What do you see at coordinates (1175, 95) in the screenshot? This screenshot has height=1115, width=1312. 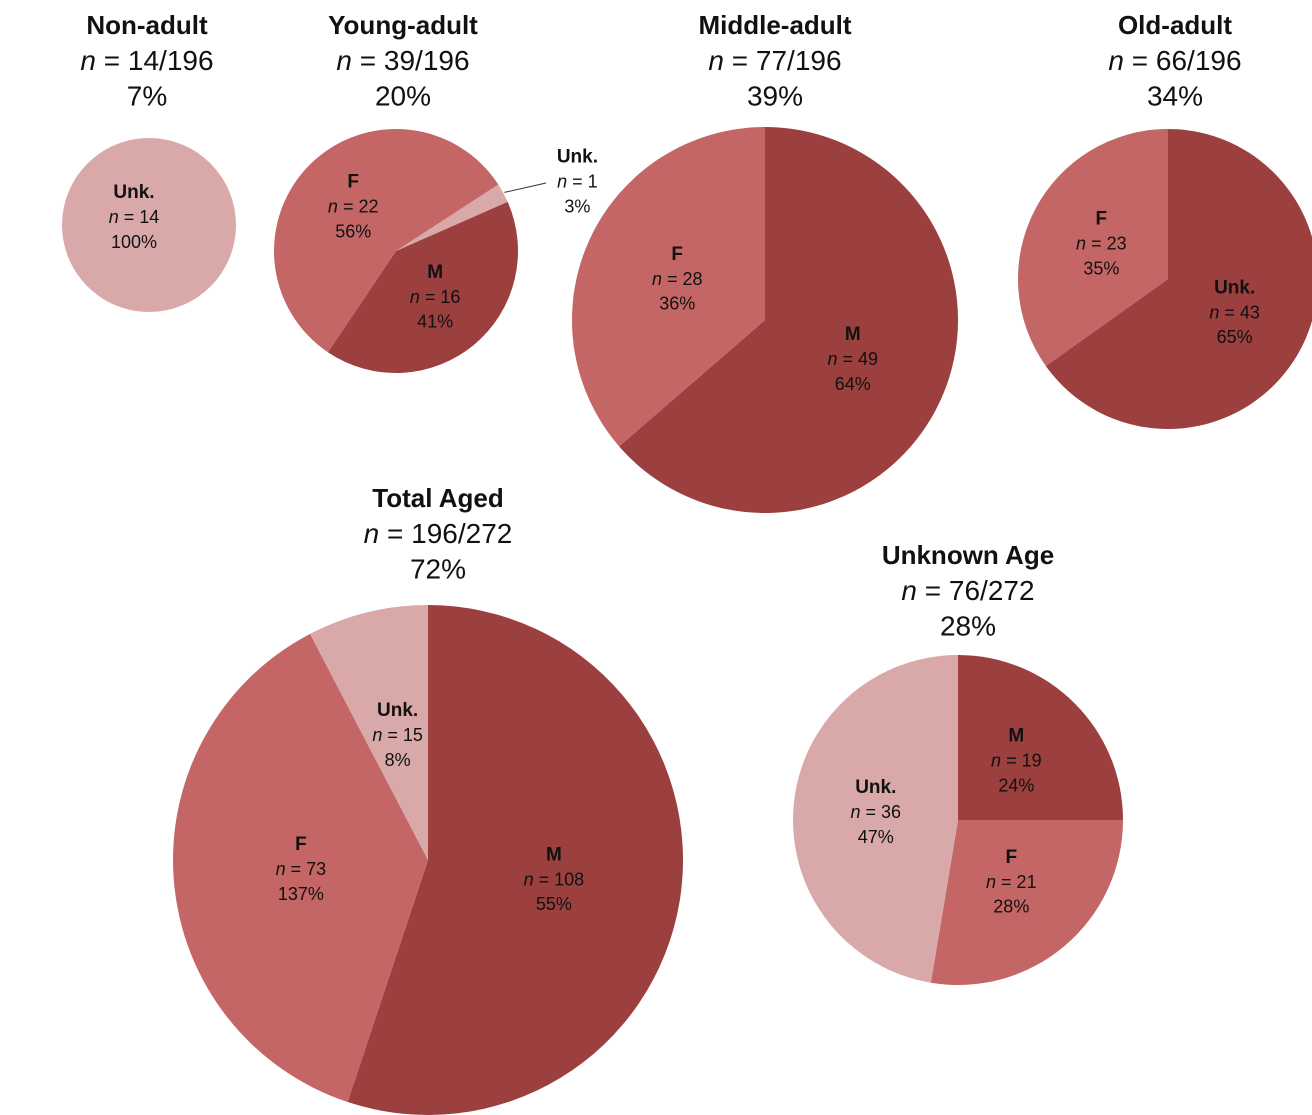 I see `pie-subtitle: 34%` at bounding box center [1175, 95].